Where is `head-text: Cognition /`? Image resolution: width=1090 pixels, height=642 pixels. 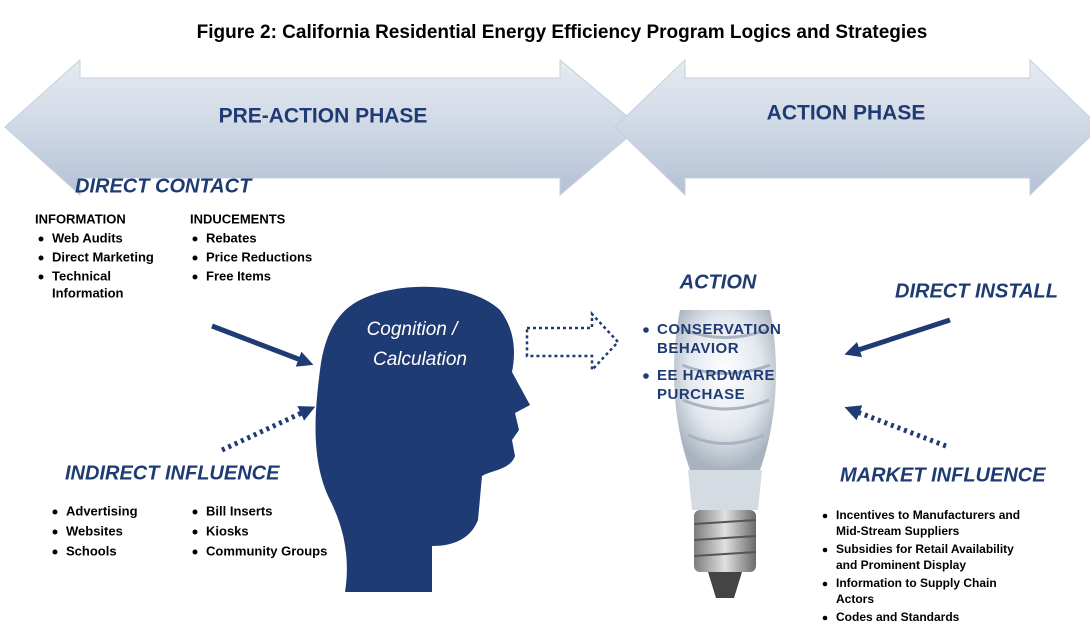
head-text: Cognition / is located at coordinates (413, 329).